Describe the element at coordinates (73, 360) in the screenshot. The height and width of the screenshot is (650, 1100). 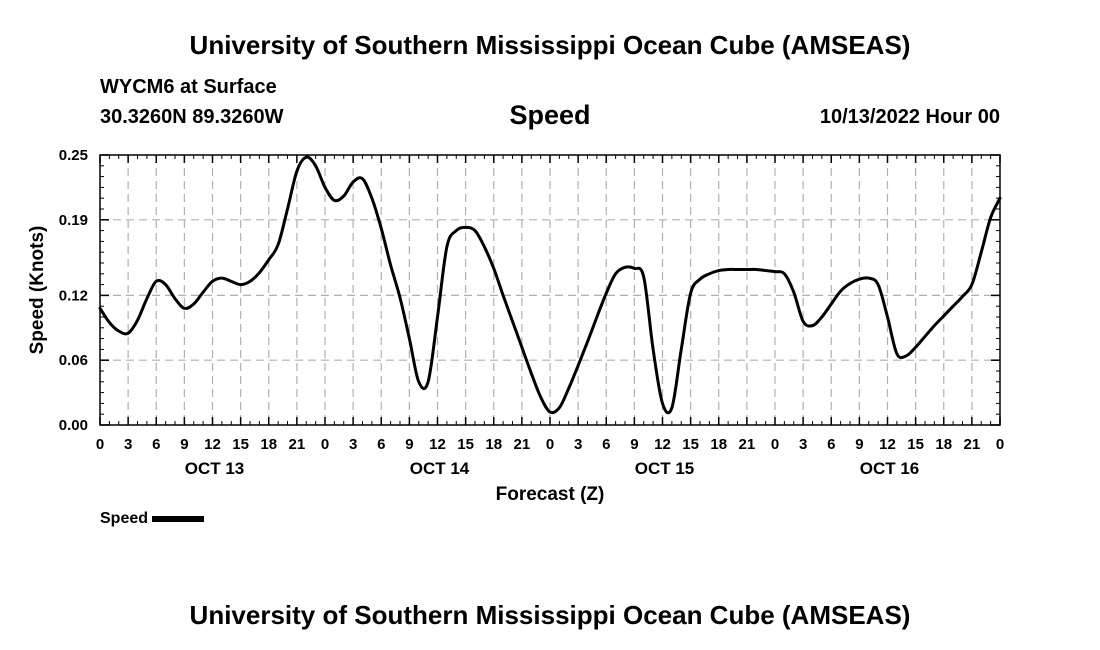
I see `y-tick-label: 0.06` at that location.